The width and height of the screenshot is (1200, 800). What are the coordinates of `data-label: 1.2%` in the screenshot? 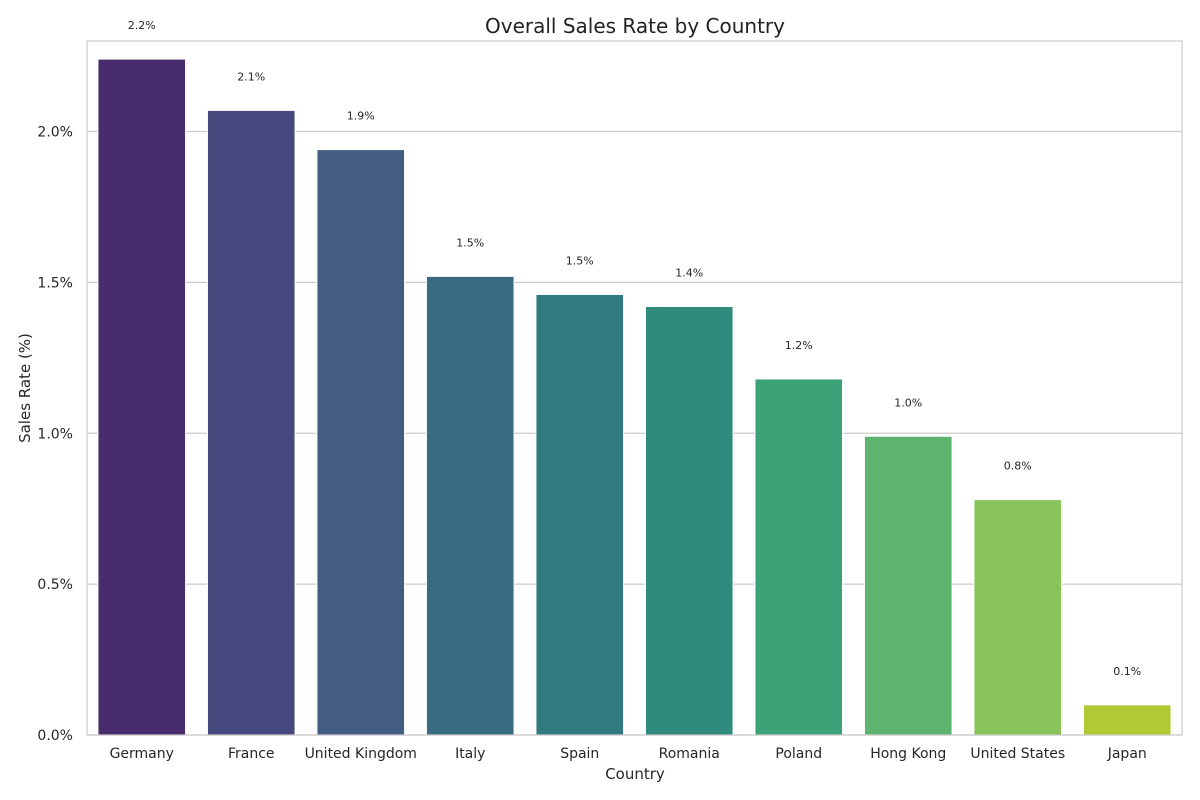 It's located at (799, 345).